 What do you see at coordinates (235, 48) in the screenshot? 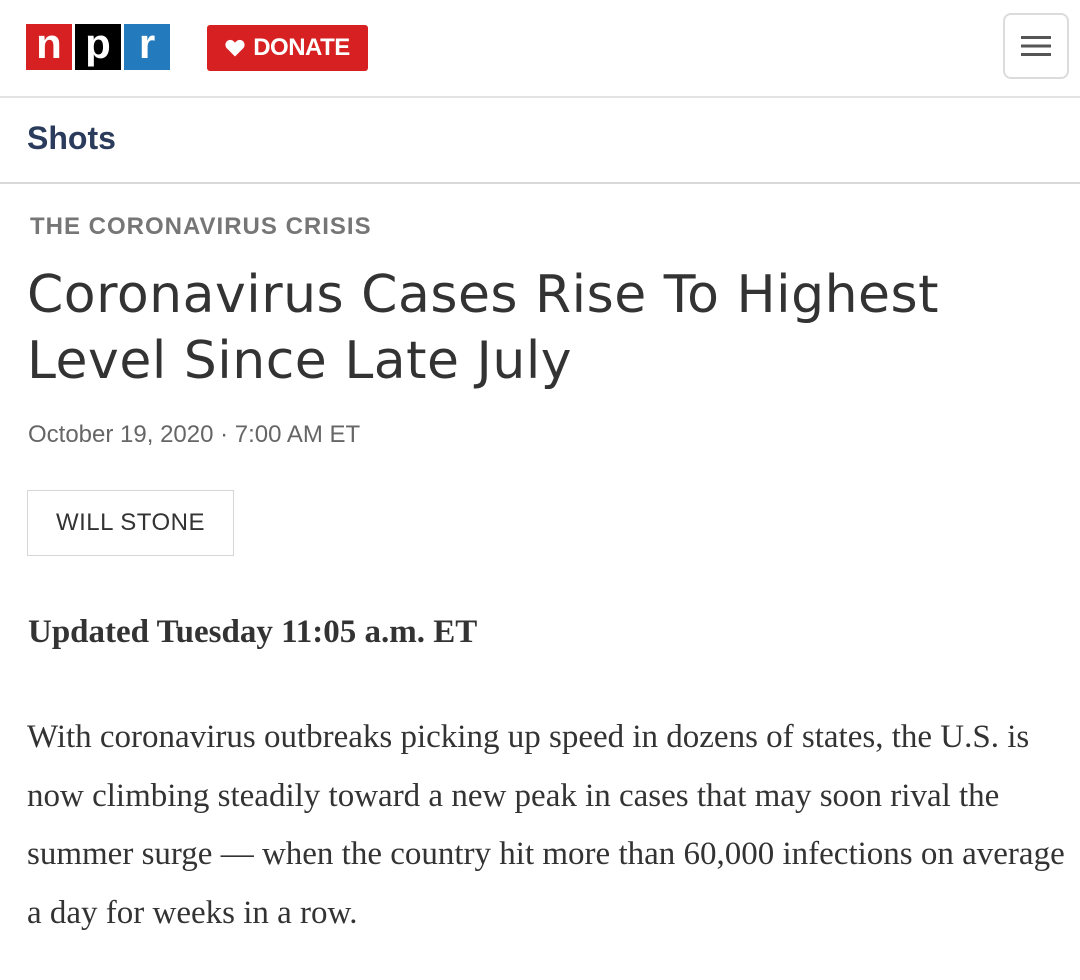
I see `heart-icon` at bounding box center [235, 48].